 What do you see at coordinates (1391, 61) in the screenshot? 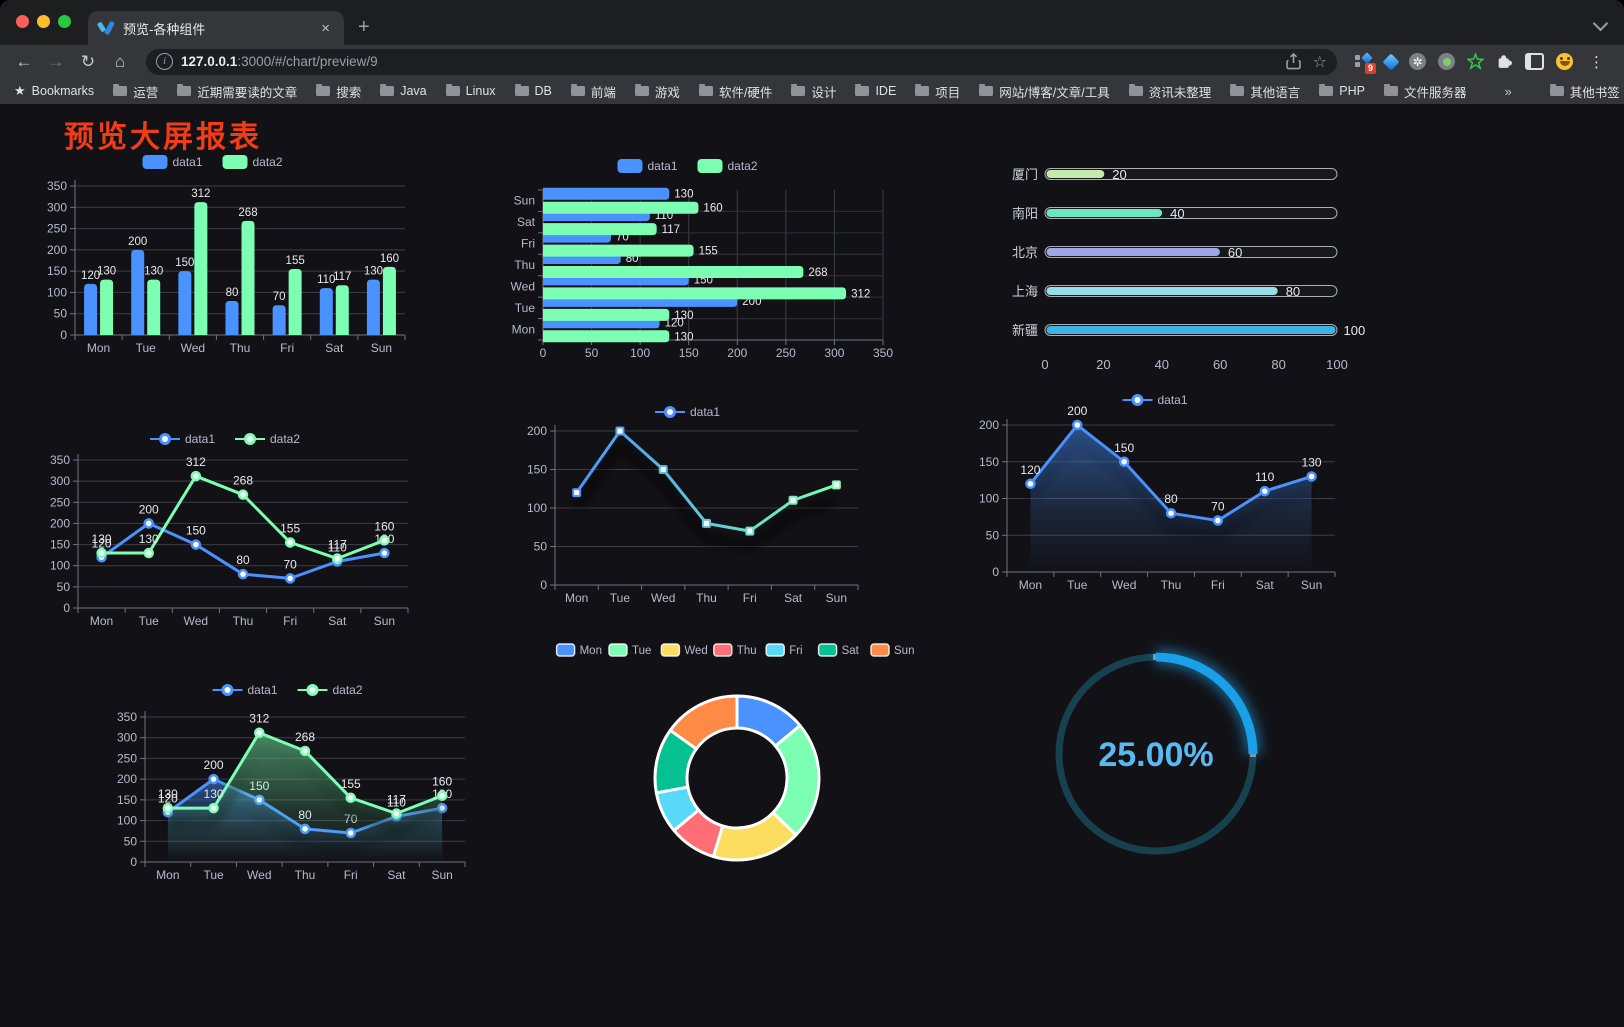
I see `gem-extension-icon` at bounding box center [1391, 61].